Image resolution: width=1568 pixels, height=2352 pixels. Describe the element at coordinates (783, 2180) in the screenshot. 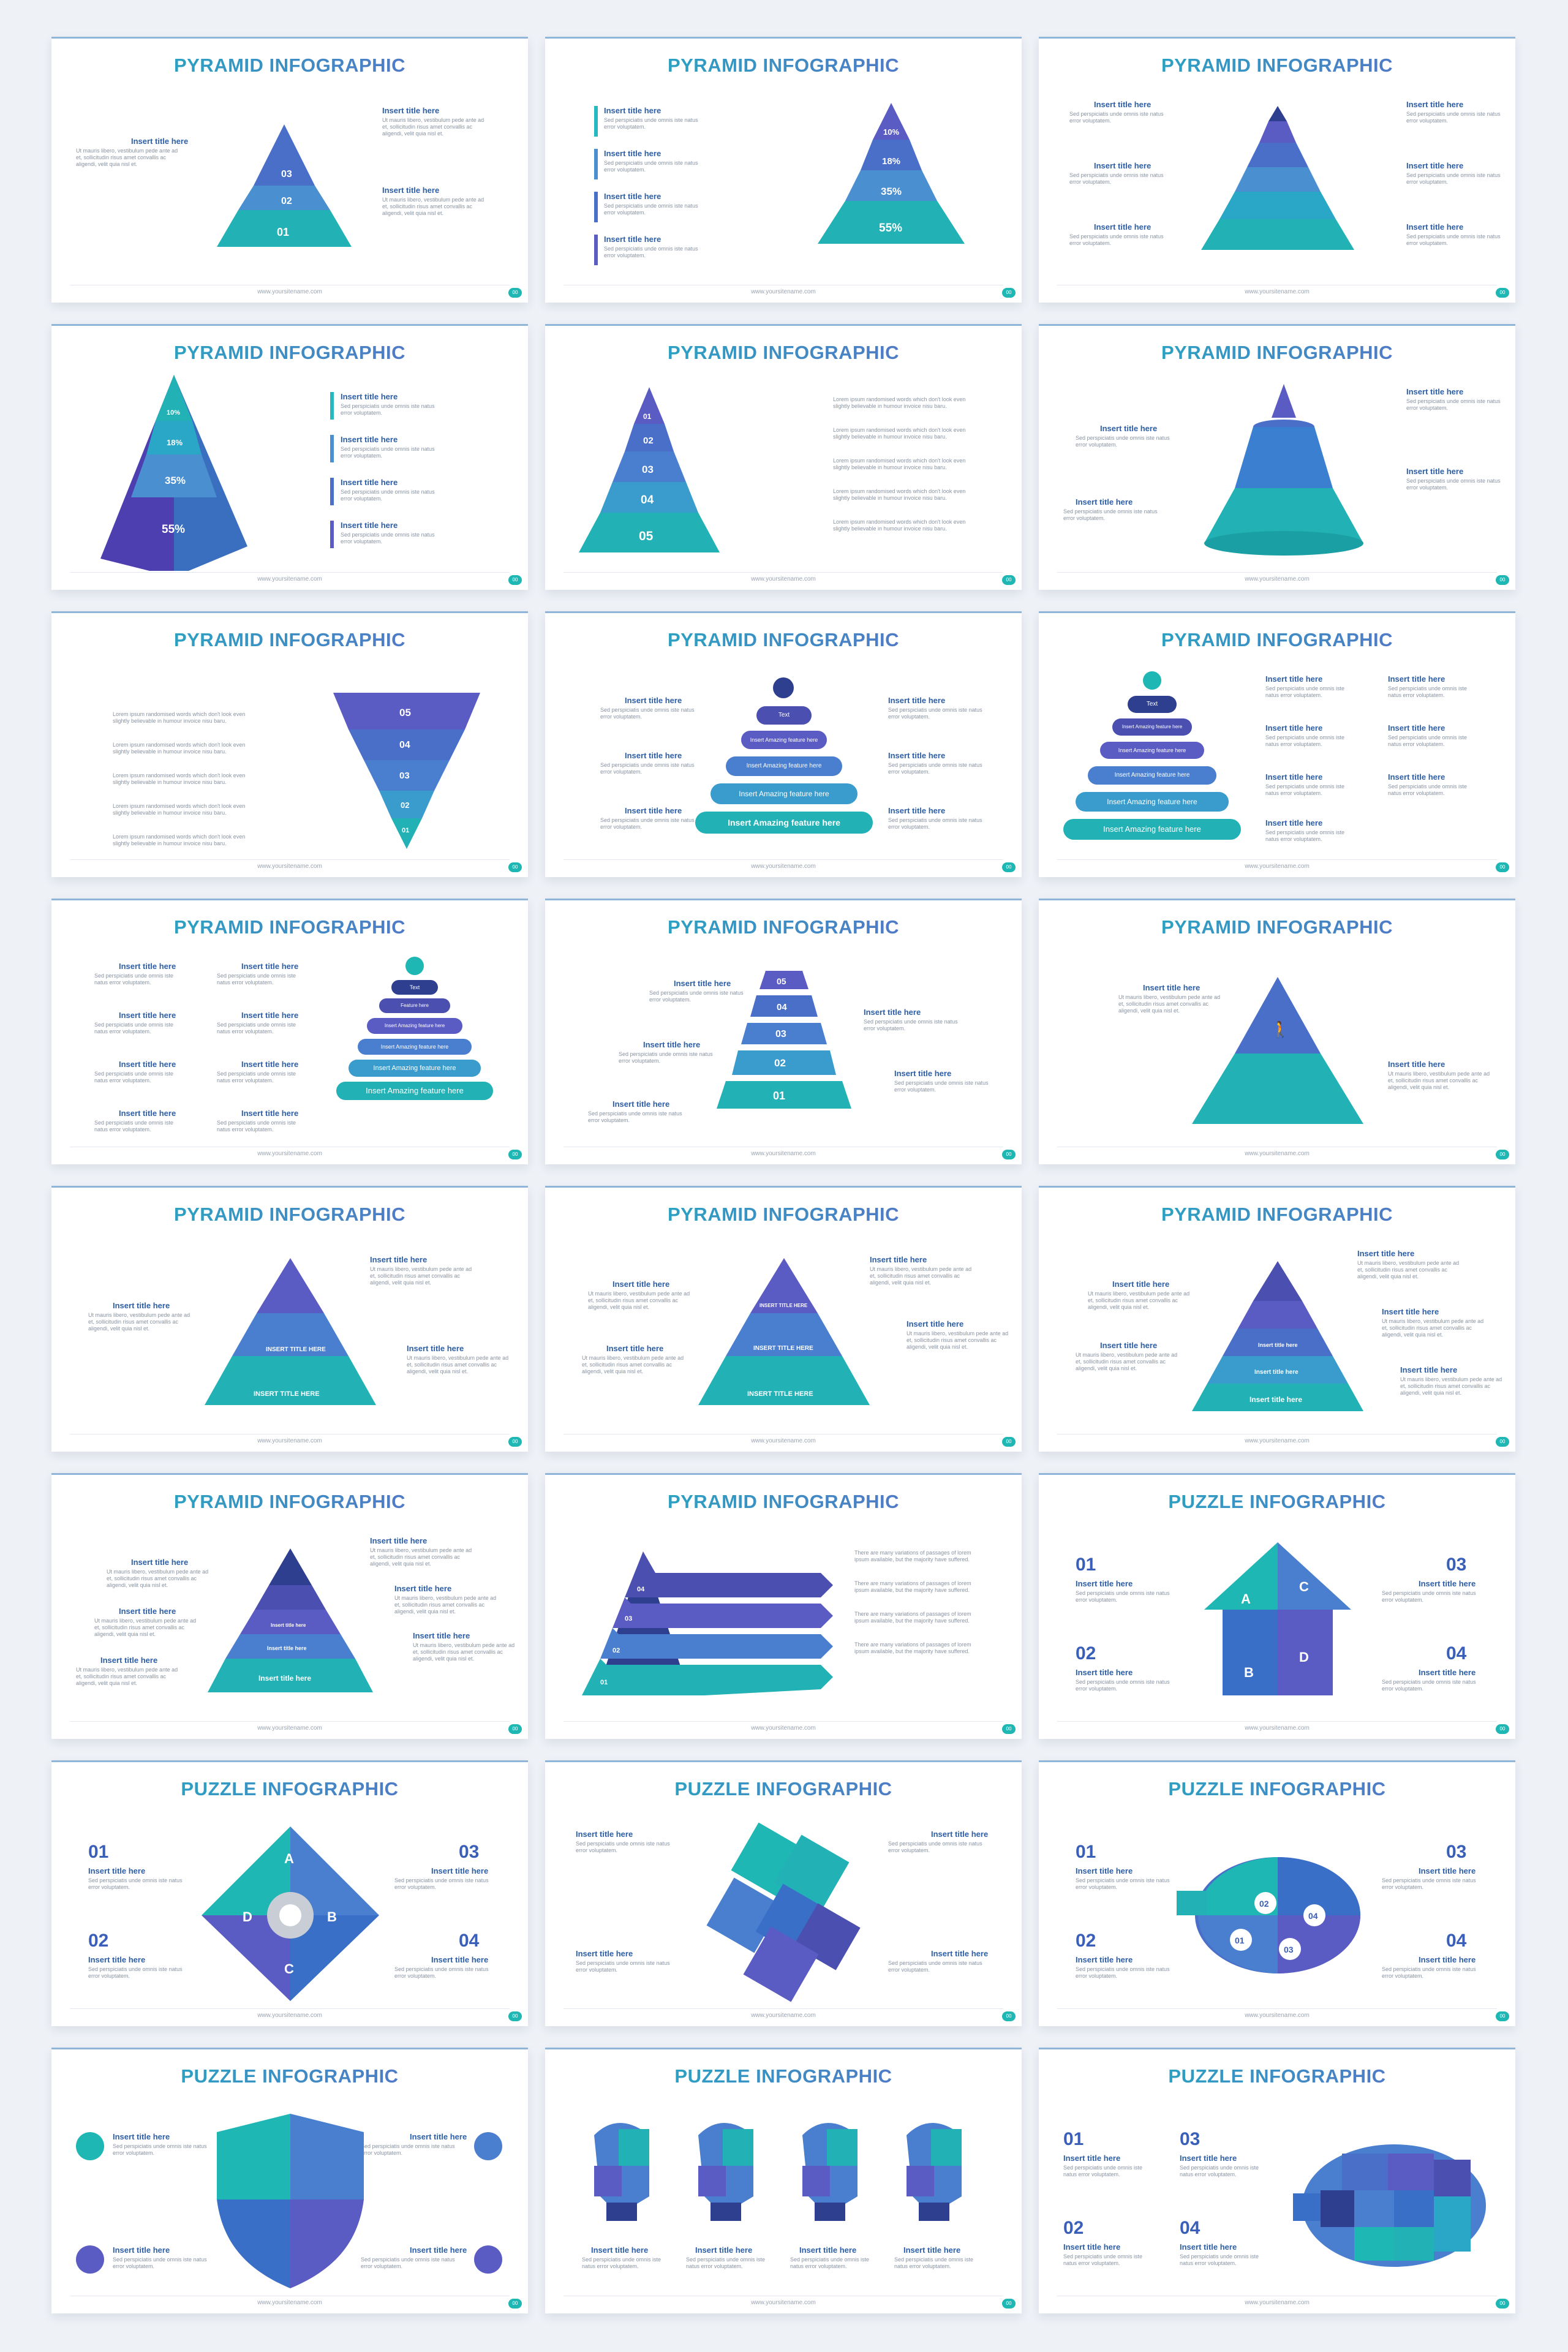

I see `slide-23: PUZZLE INFOGRAPHIC` at that location.